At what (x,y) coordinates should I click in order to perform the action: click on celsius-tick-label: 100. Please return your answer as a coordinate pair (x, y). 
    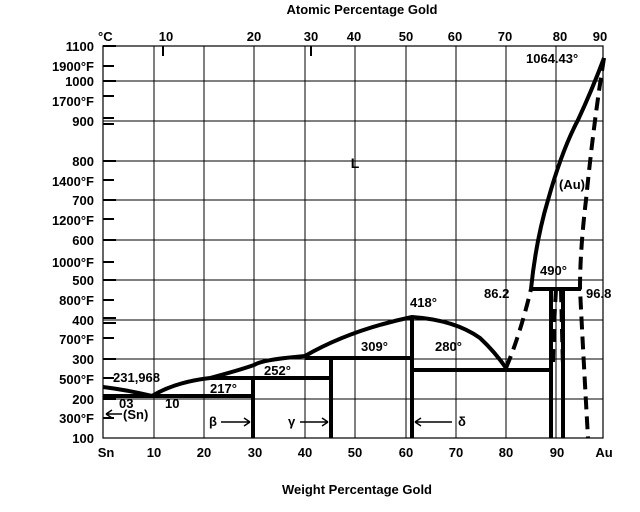
    Looking at the image, I should click on (83, 438).